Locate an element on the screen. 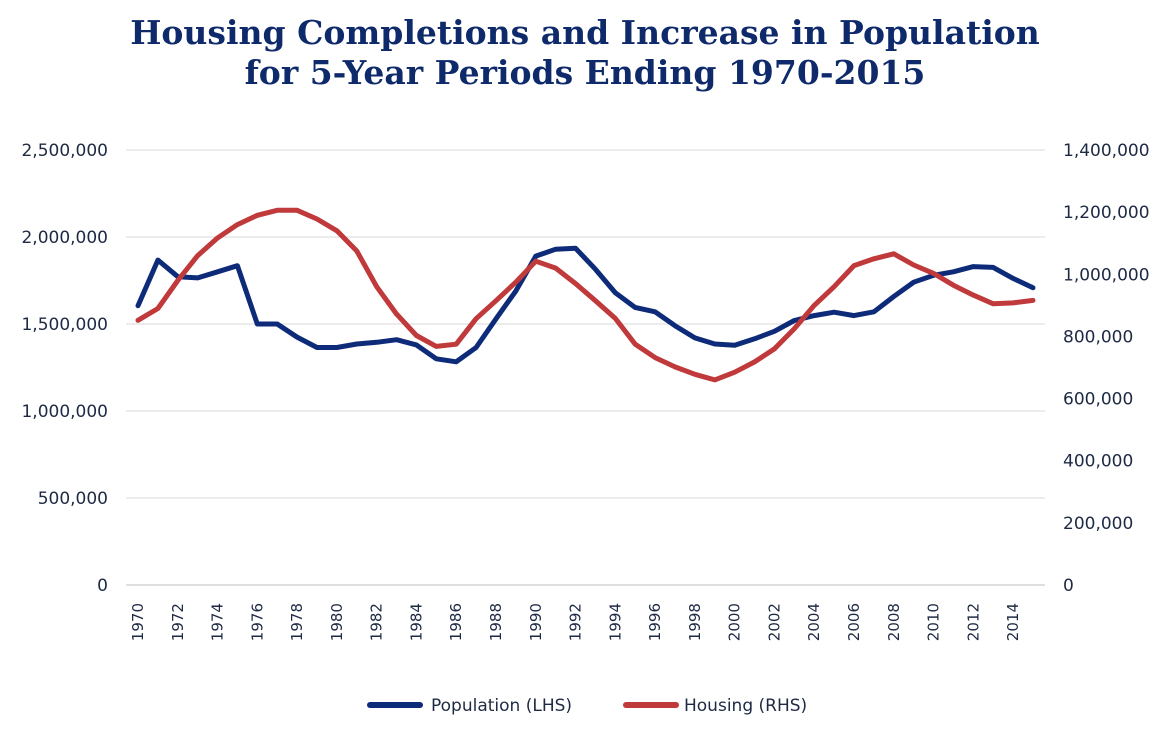 The height and width of the screenshot is (745, 1170). x-axis-tick-label: 1994 is located at coordinates (615, 622).